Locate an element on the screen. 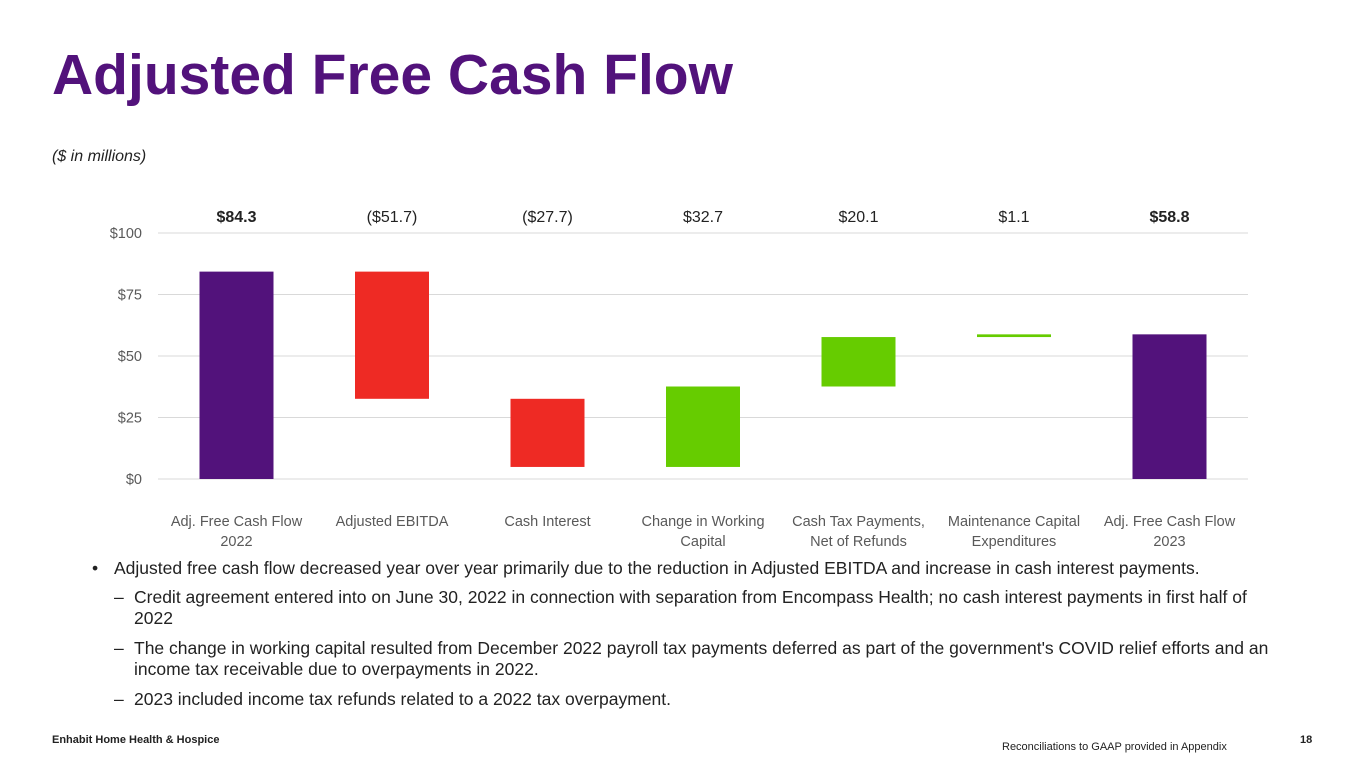  value-label: $32.7 is located at coordinates (703, 217).